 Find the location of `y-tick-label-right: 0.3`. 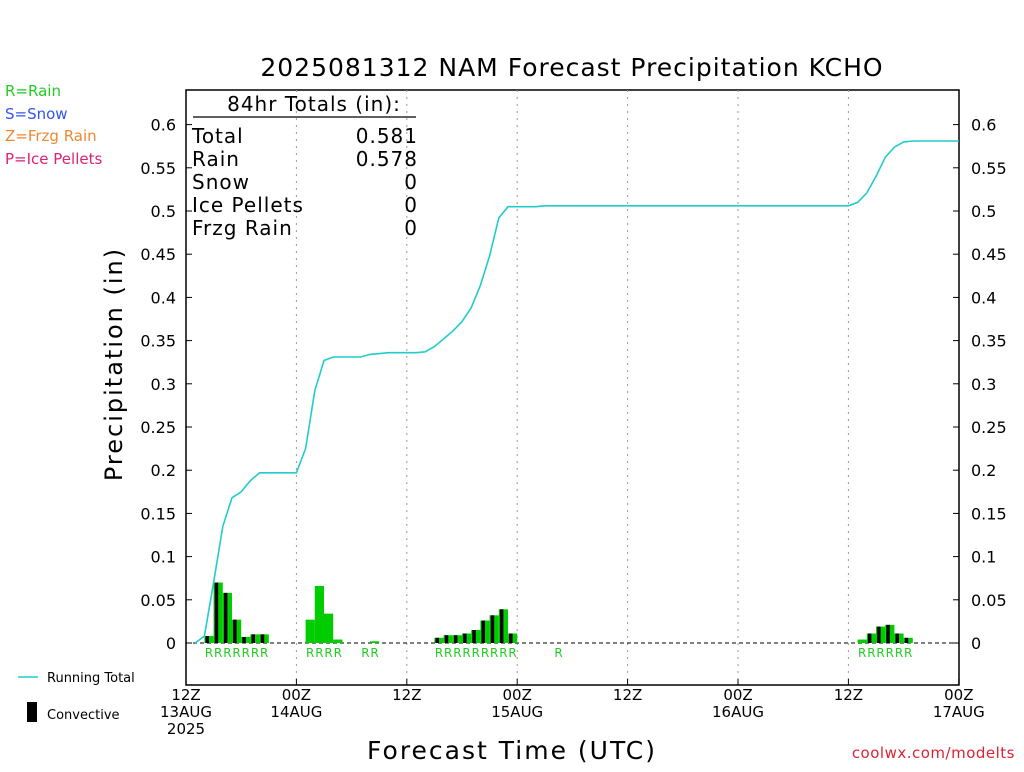

y-tick-label-right: 0.3 is located at coordinates (983, 384).